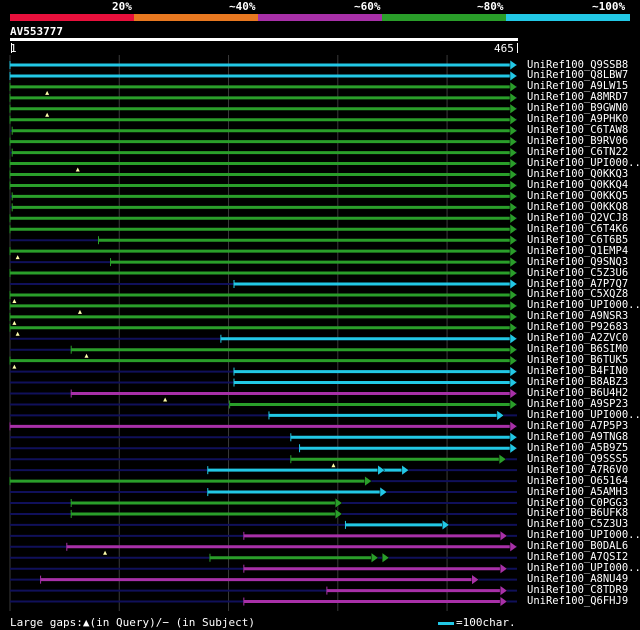 The height and width of the screenshot is (630, 640). What do you see at coordinates (578, 403) in the screenshot?
I see `hit-label: UniRef100_A9SP23` at bounding box center [578, 403].